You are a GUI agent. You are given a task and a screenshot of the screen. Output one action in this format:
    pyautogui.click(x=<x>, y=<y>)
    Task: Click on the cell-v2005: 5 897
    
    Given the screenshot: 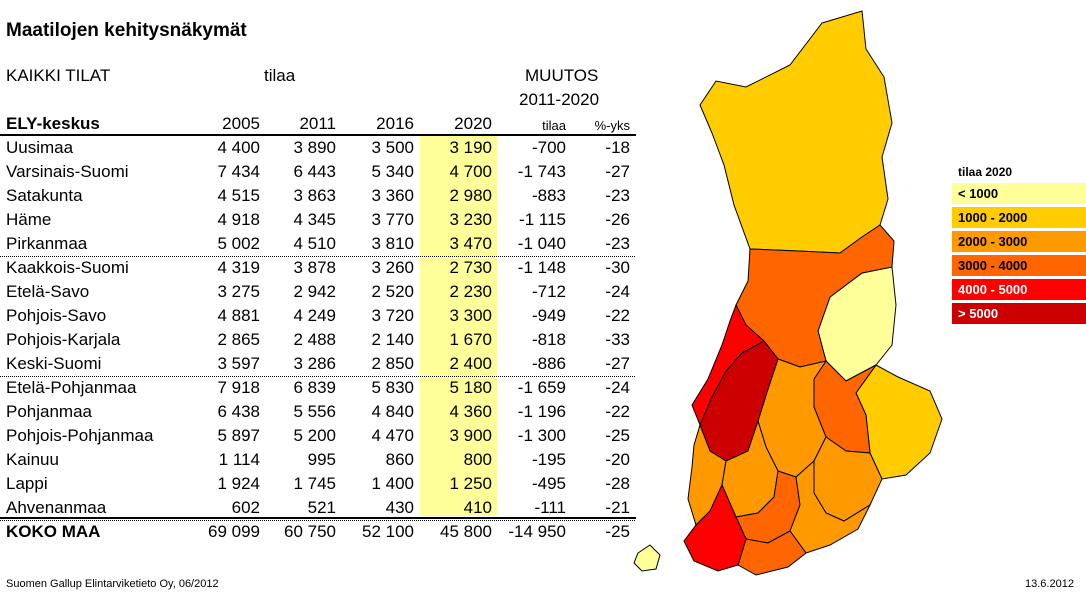 What is the action you would take?
    pyautogui.click(x=238, y=435)
    